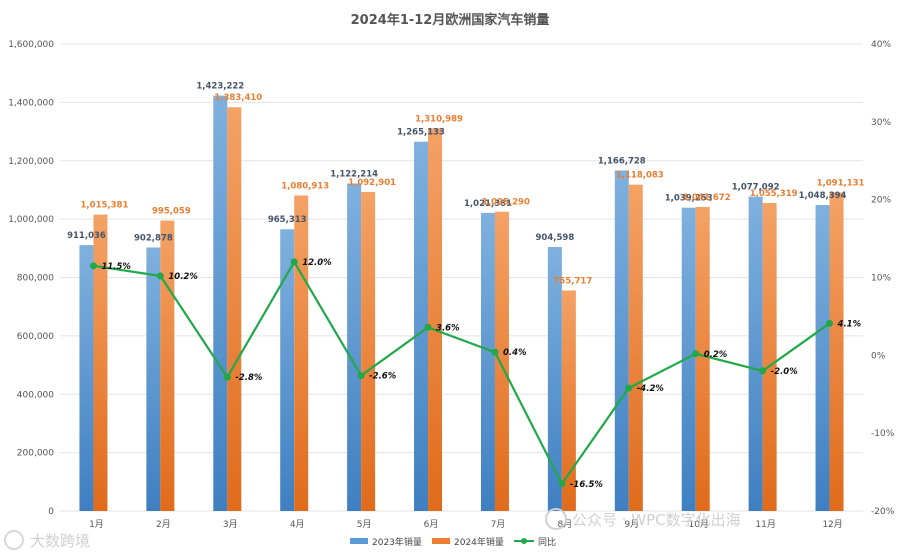 The width and height of the screenshot is (900, 558). Describe the element at coordinates (230, 524) in the screenshot. I see `x-tick-label: 3月` at that location.